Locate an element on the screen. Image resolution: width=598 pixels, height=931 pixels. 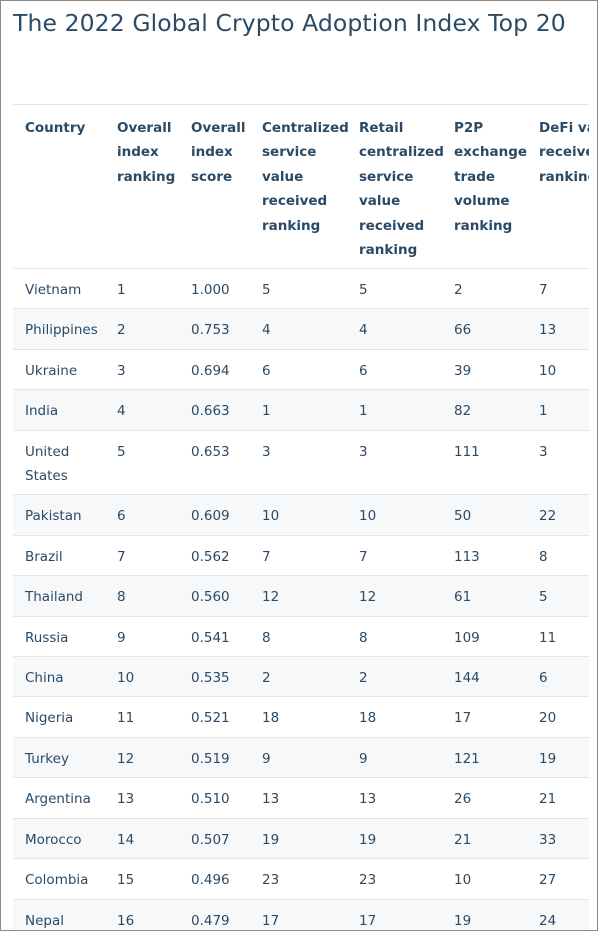
overall-score-cell: 0.541 is located at coordinates (210, 637).